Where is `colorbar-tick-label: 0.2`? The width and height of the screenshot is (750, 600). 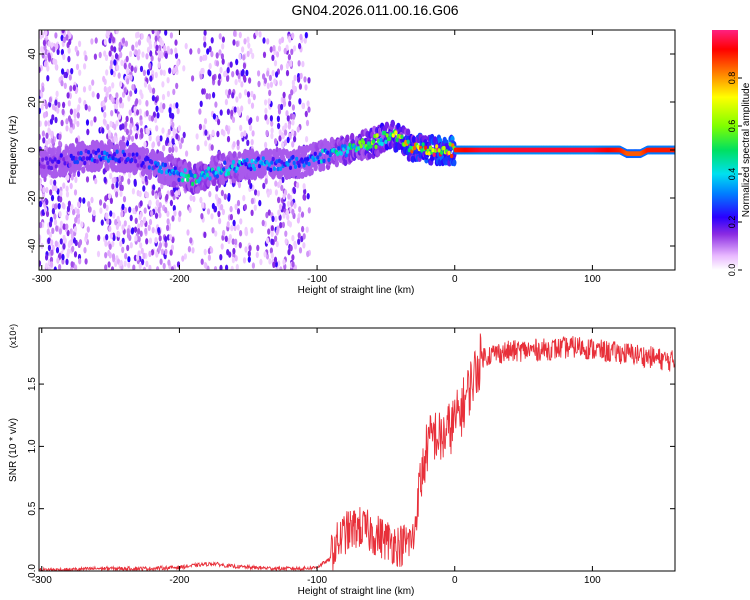
colorbar-tick-label: 0.2 is located at coordinates (732, 222).